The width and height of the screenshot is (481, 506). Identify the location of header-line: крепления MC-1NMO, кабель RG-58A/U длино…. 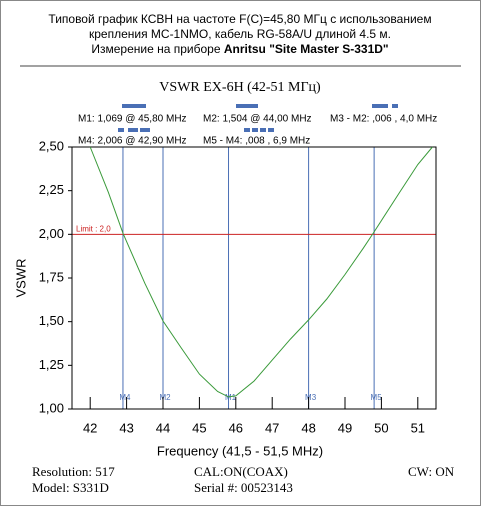
(240, 34).